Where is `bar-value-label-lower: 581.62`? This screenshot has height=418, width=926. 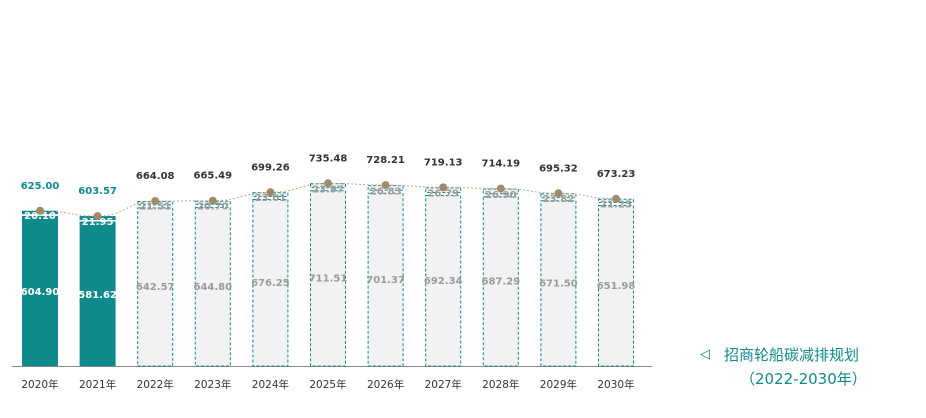
bar-value-label-lower: 581.62 is located at coordinates (97, 295).